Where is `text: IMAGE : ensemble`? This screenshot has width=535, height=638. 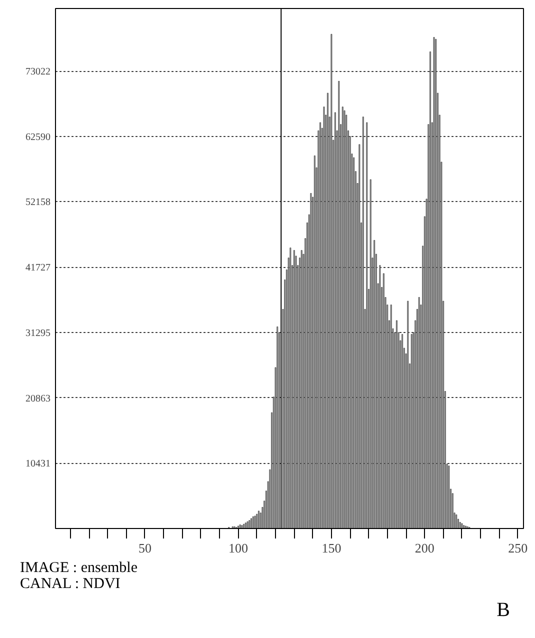 text: IMAGE : ensemble is located at coordinates (79, 568).